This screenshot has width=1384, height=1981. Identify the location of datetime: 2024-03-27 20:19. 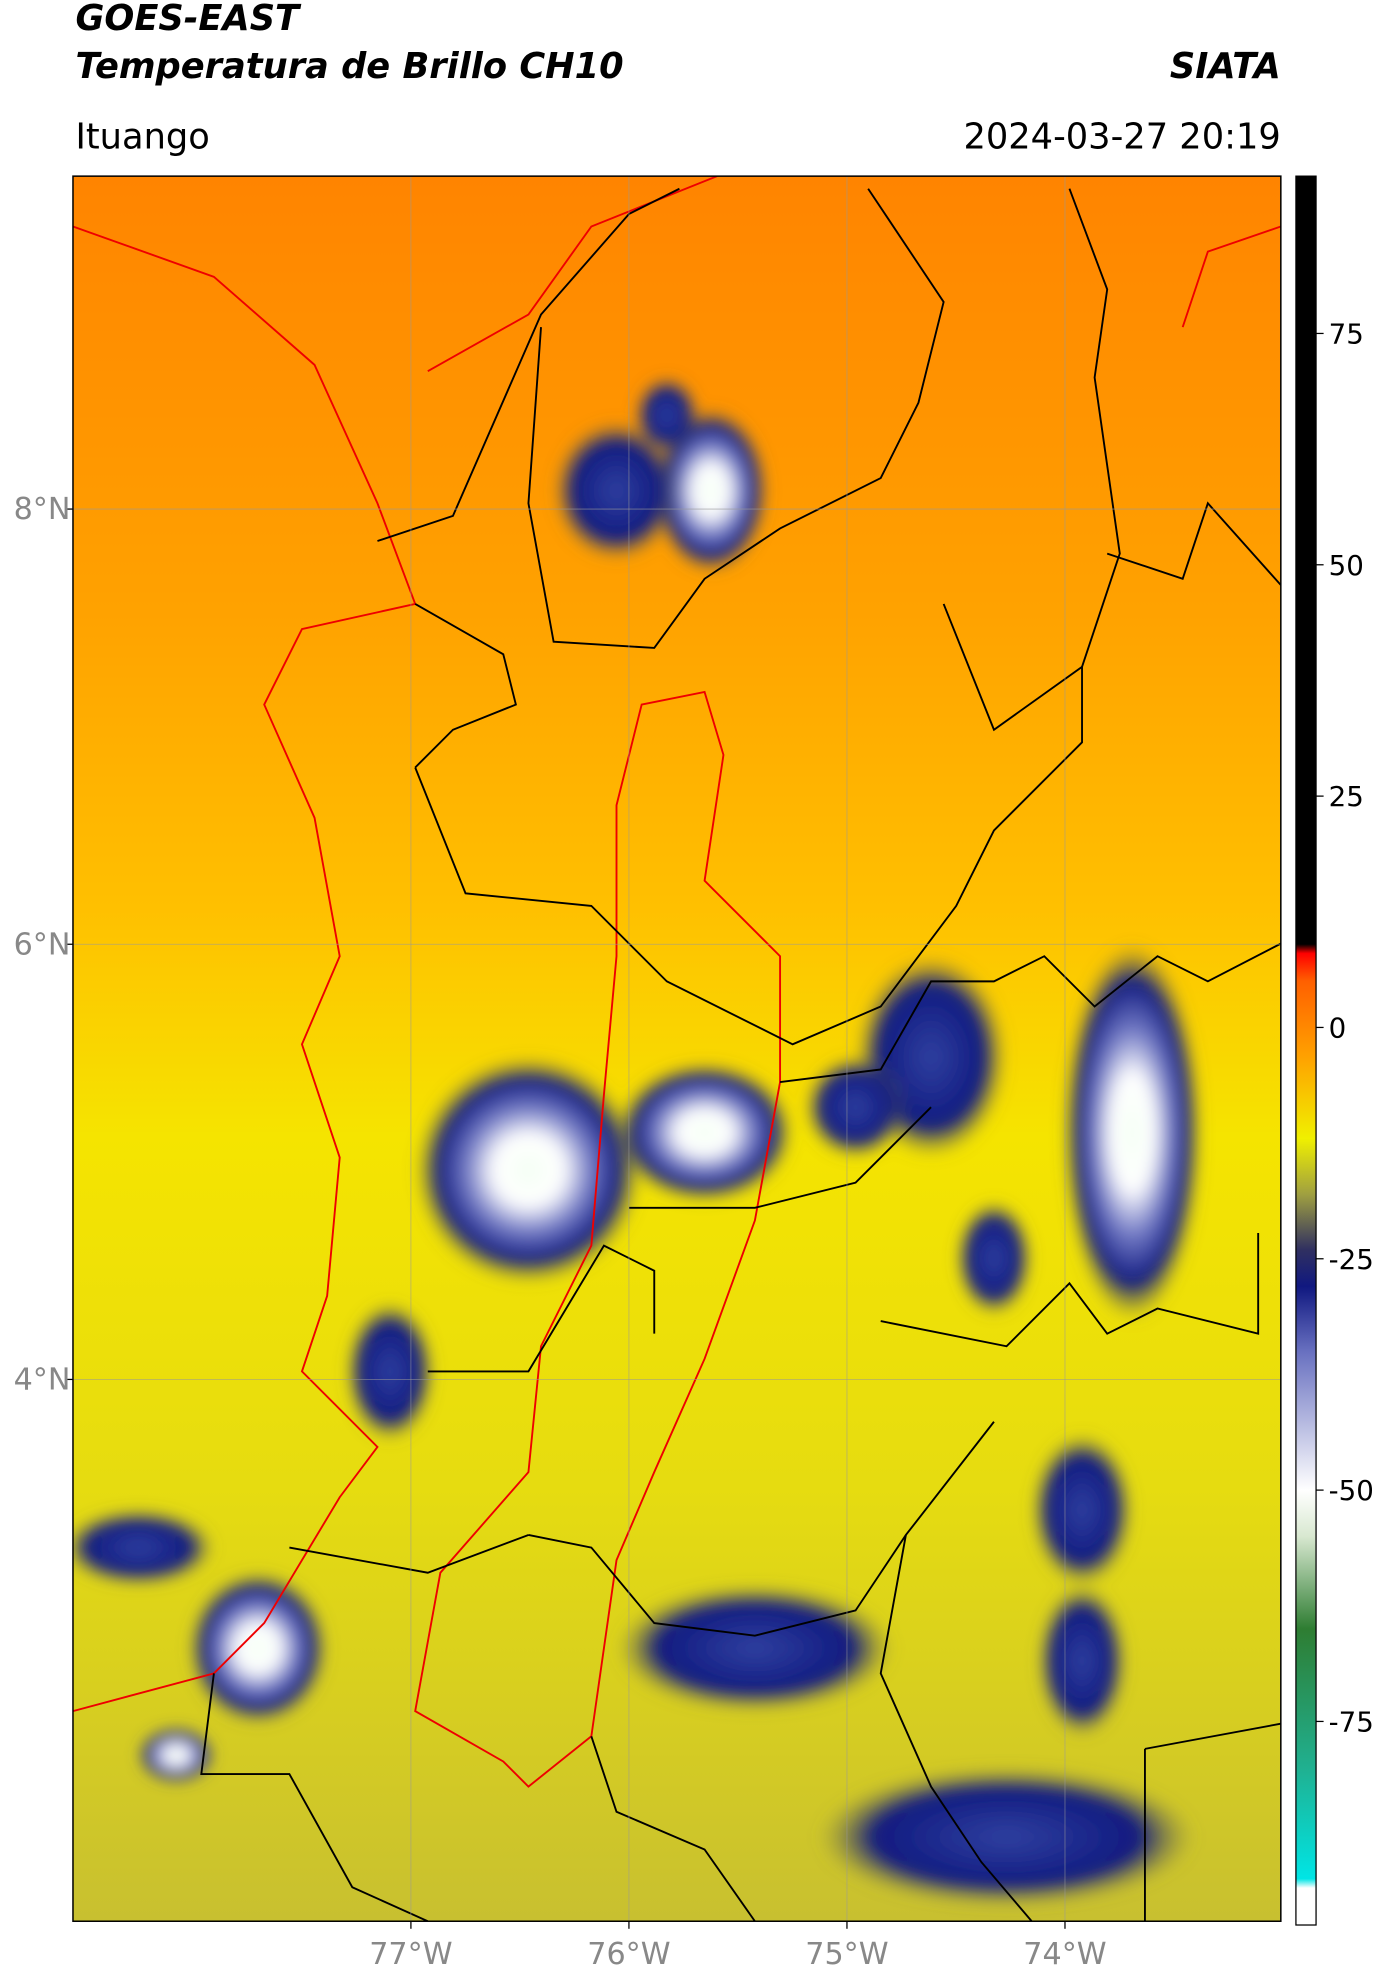
(1121, 136).